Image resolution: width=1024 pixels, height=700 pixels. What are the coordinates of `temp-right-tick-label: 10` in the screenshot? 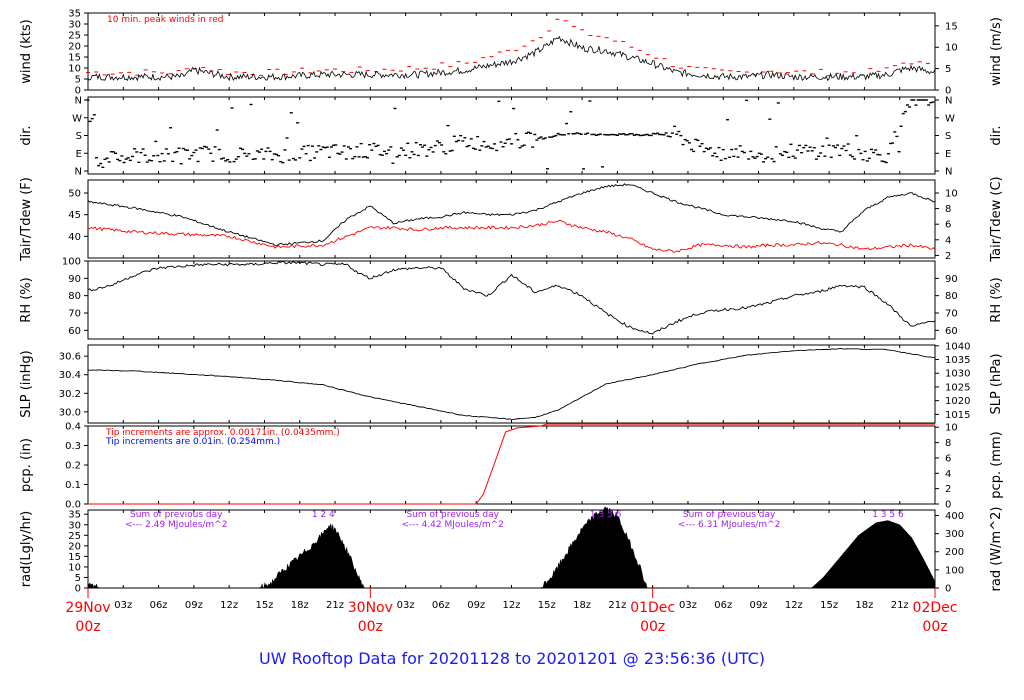 It's located at (951, 194).